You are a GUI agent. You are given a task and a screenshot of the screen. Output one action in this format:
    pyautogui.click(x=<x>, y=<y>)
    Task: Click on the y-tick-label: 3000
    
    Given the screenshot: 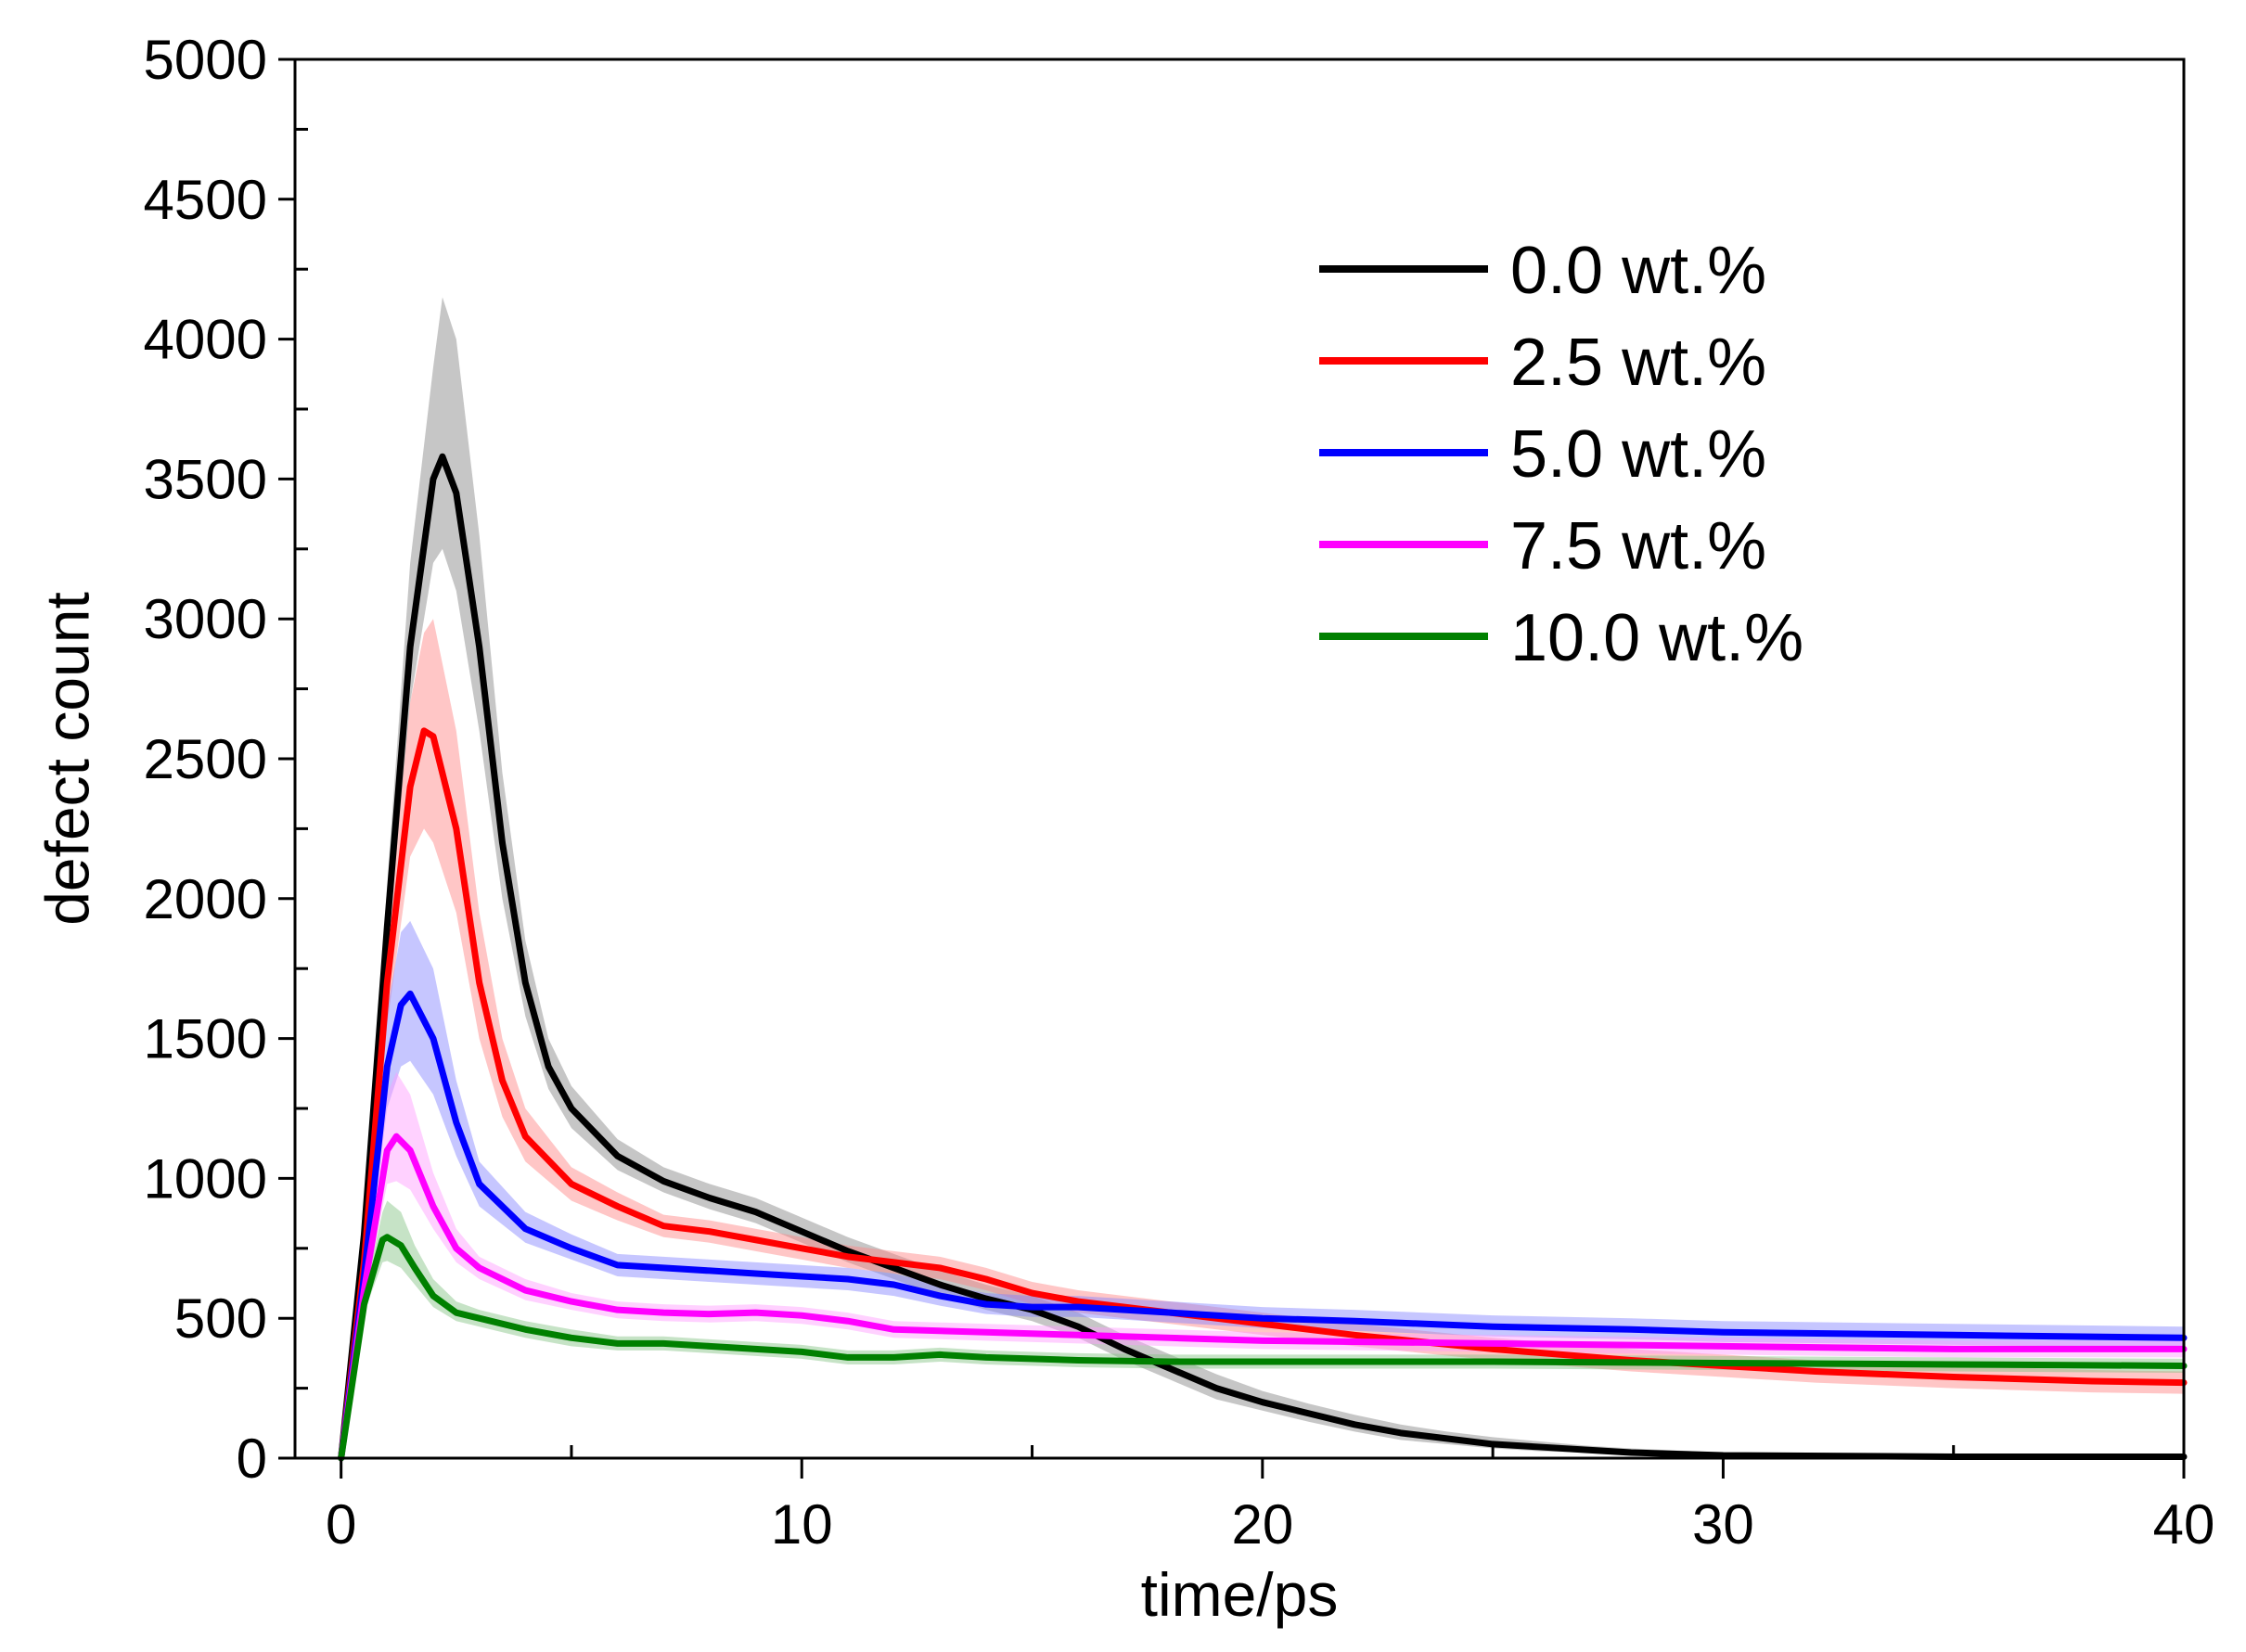 What is the action you would take?
    pyautogui.click(x=205, y=619)
    